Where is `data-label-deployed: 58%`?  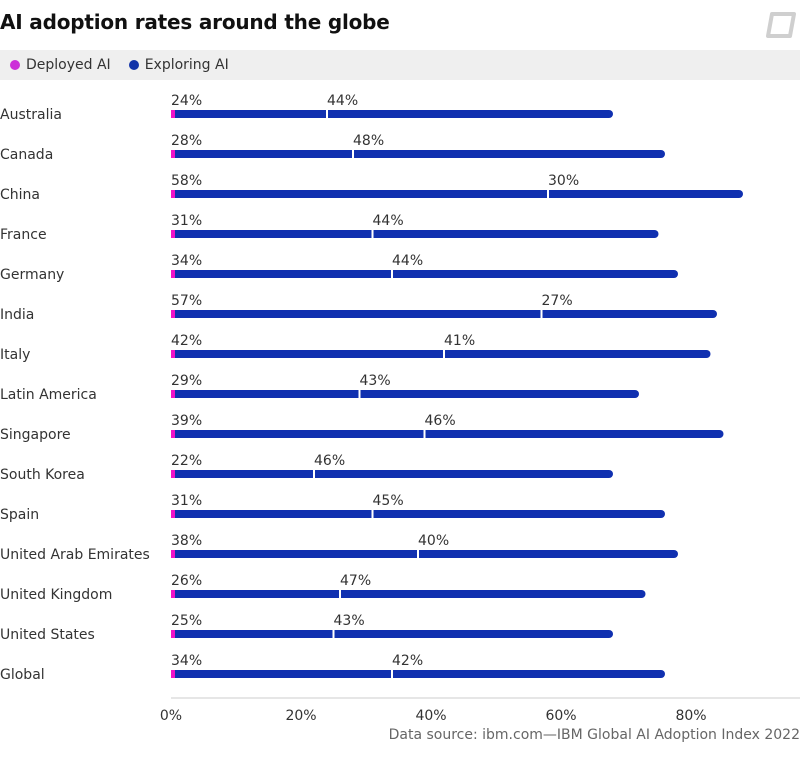
data-label-deployed: 58% is located at coordinates (186, 181).